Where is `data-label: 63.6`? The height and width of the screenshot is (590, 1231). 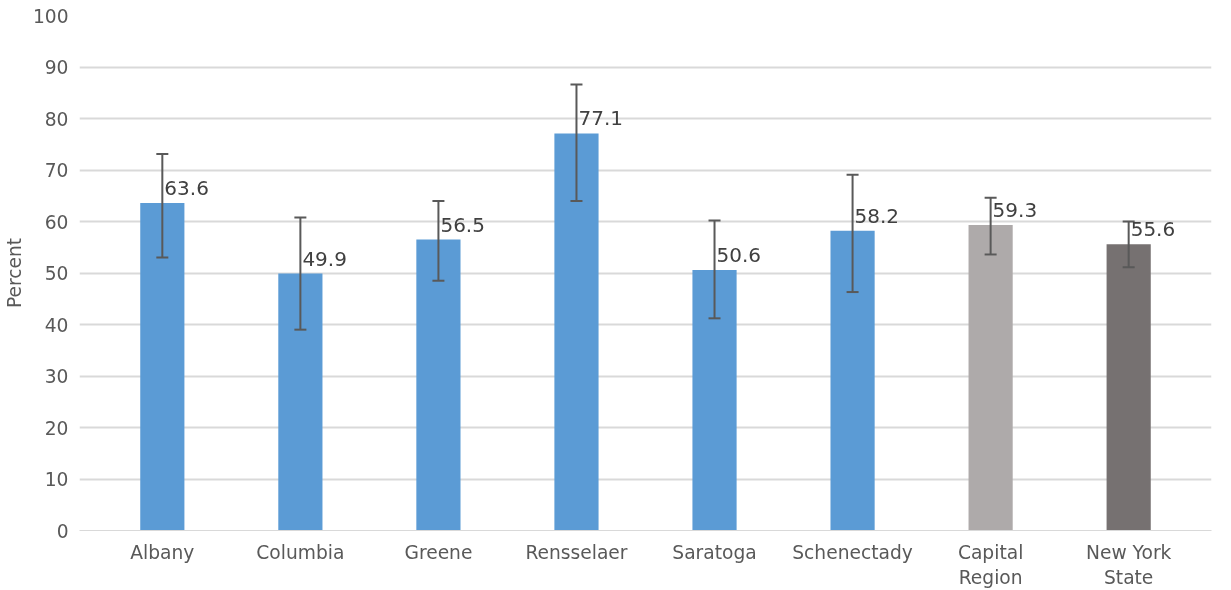
data-label: 63.6 is located at coordinates (186, 187).